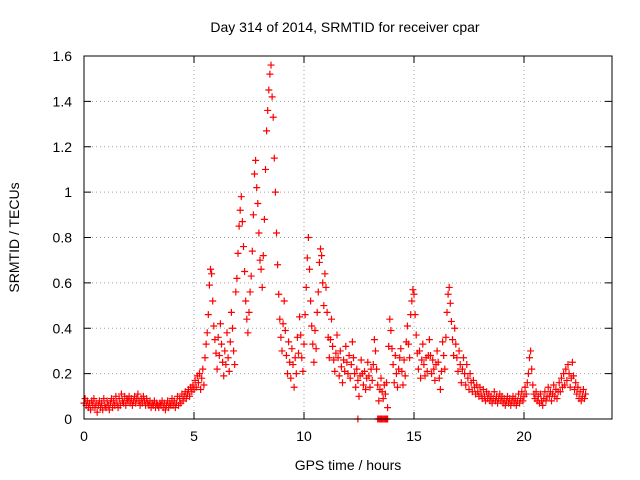  I want to click on y-tick-label: 0.6, so click(63, 283).